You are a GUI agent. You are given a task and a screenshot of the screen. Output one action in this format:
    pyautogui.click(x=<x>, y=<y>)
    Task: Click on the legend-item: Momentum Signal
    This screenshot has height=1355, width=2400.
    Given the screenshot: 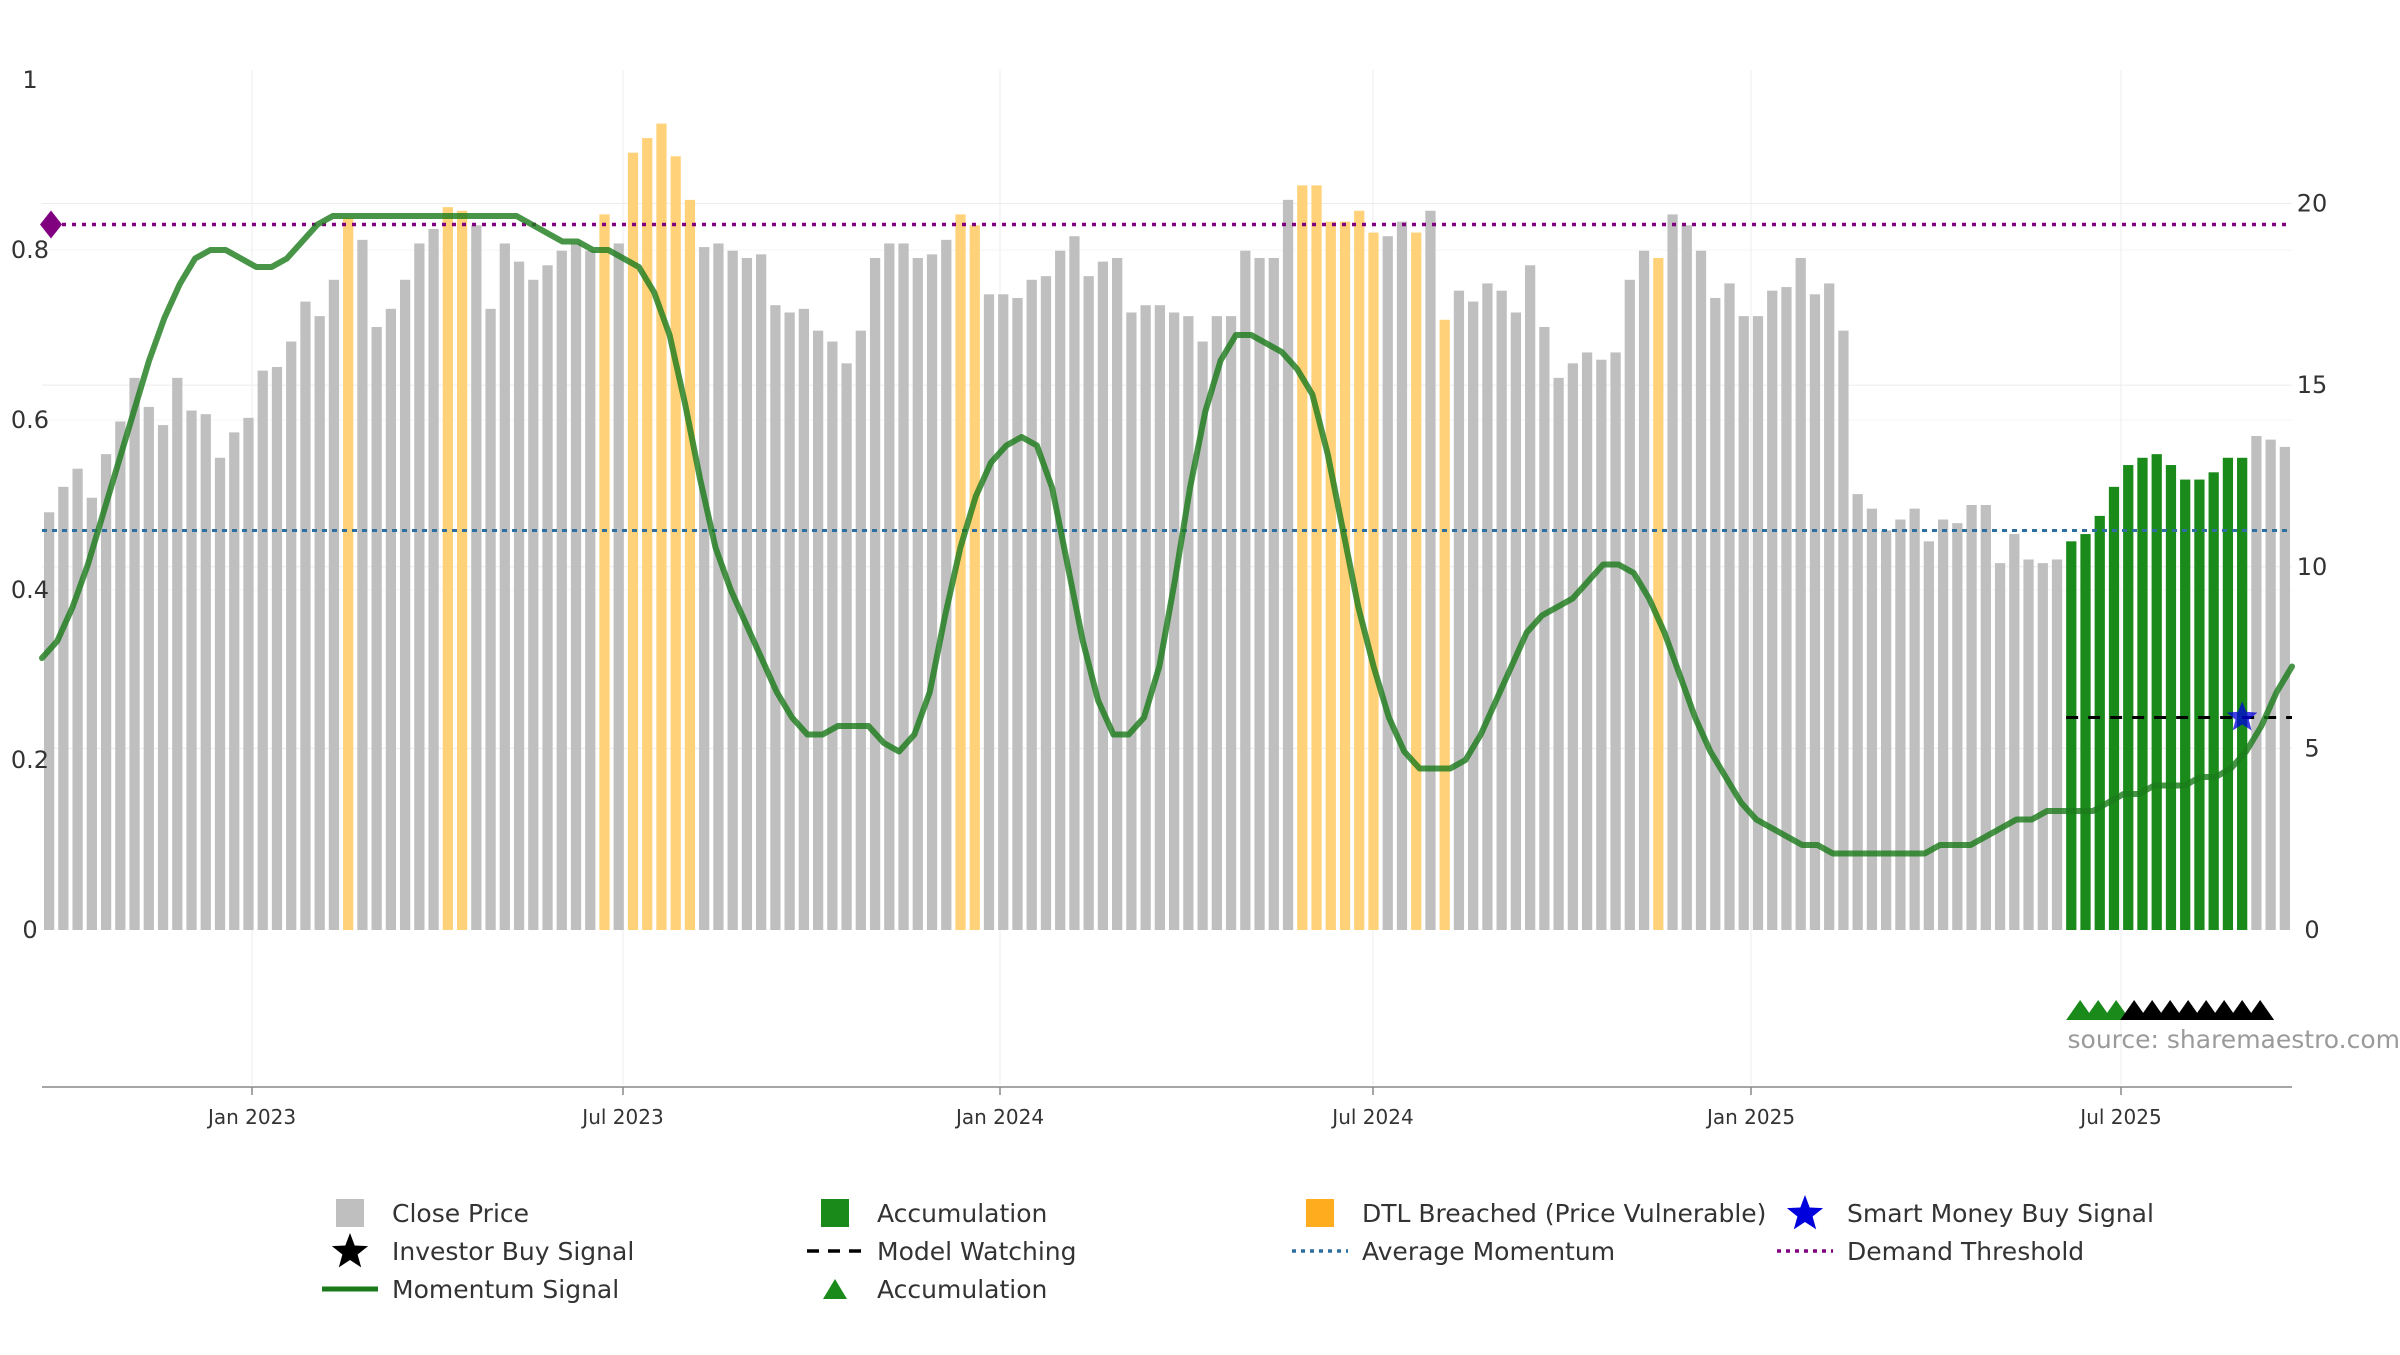 What is the action you would take?
    pyautogui.click(x=469, y=1289)
    